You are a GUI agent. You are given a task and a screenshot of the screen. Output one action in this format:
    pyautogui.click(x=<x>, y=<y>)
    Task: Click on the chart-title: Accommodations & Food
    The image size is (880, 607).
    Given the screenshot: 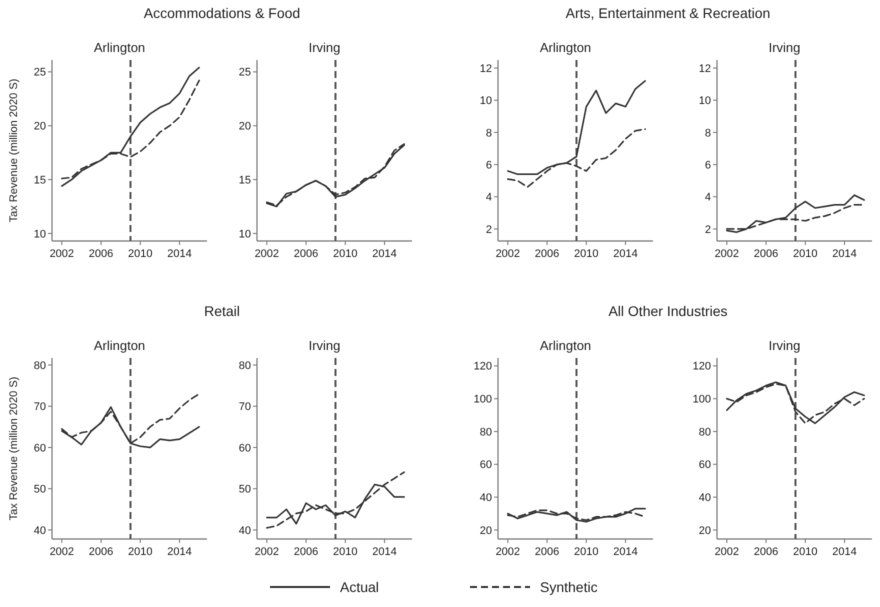 What is the action you would take?
    pyautogui.click(x=222, y=13)
    